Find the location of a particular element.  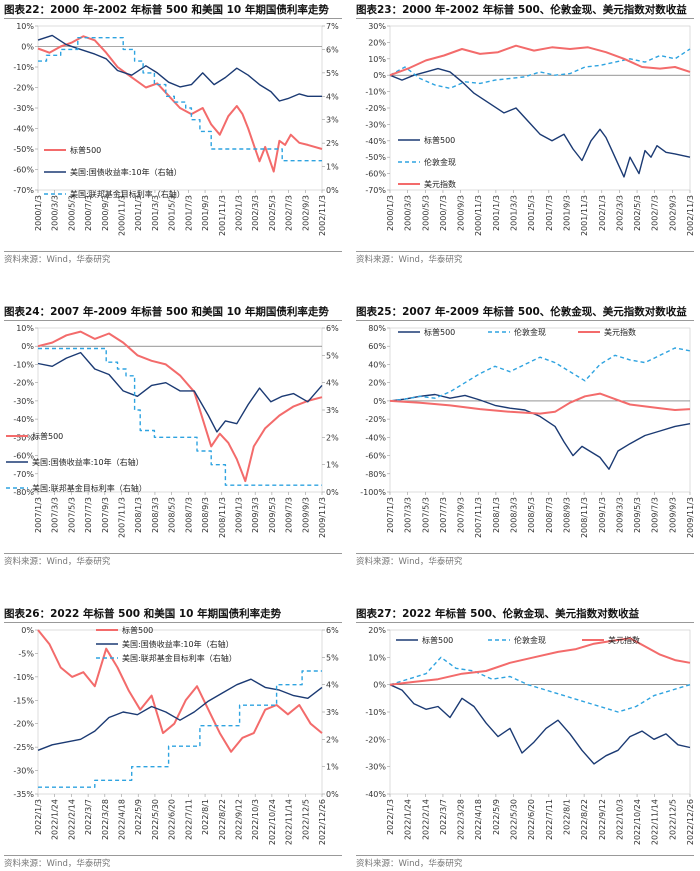

x-tick-label: 2022/6/20 is located at coordinates (531, 819).